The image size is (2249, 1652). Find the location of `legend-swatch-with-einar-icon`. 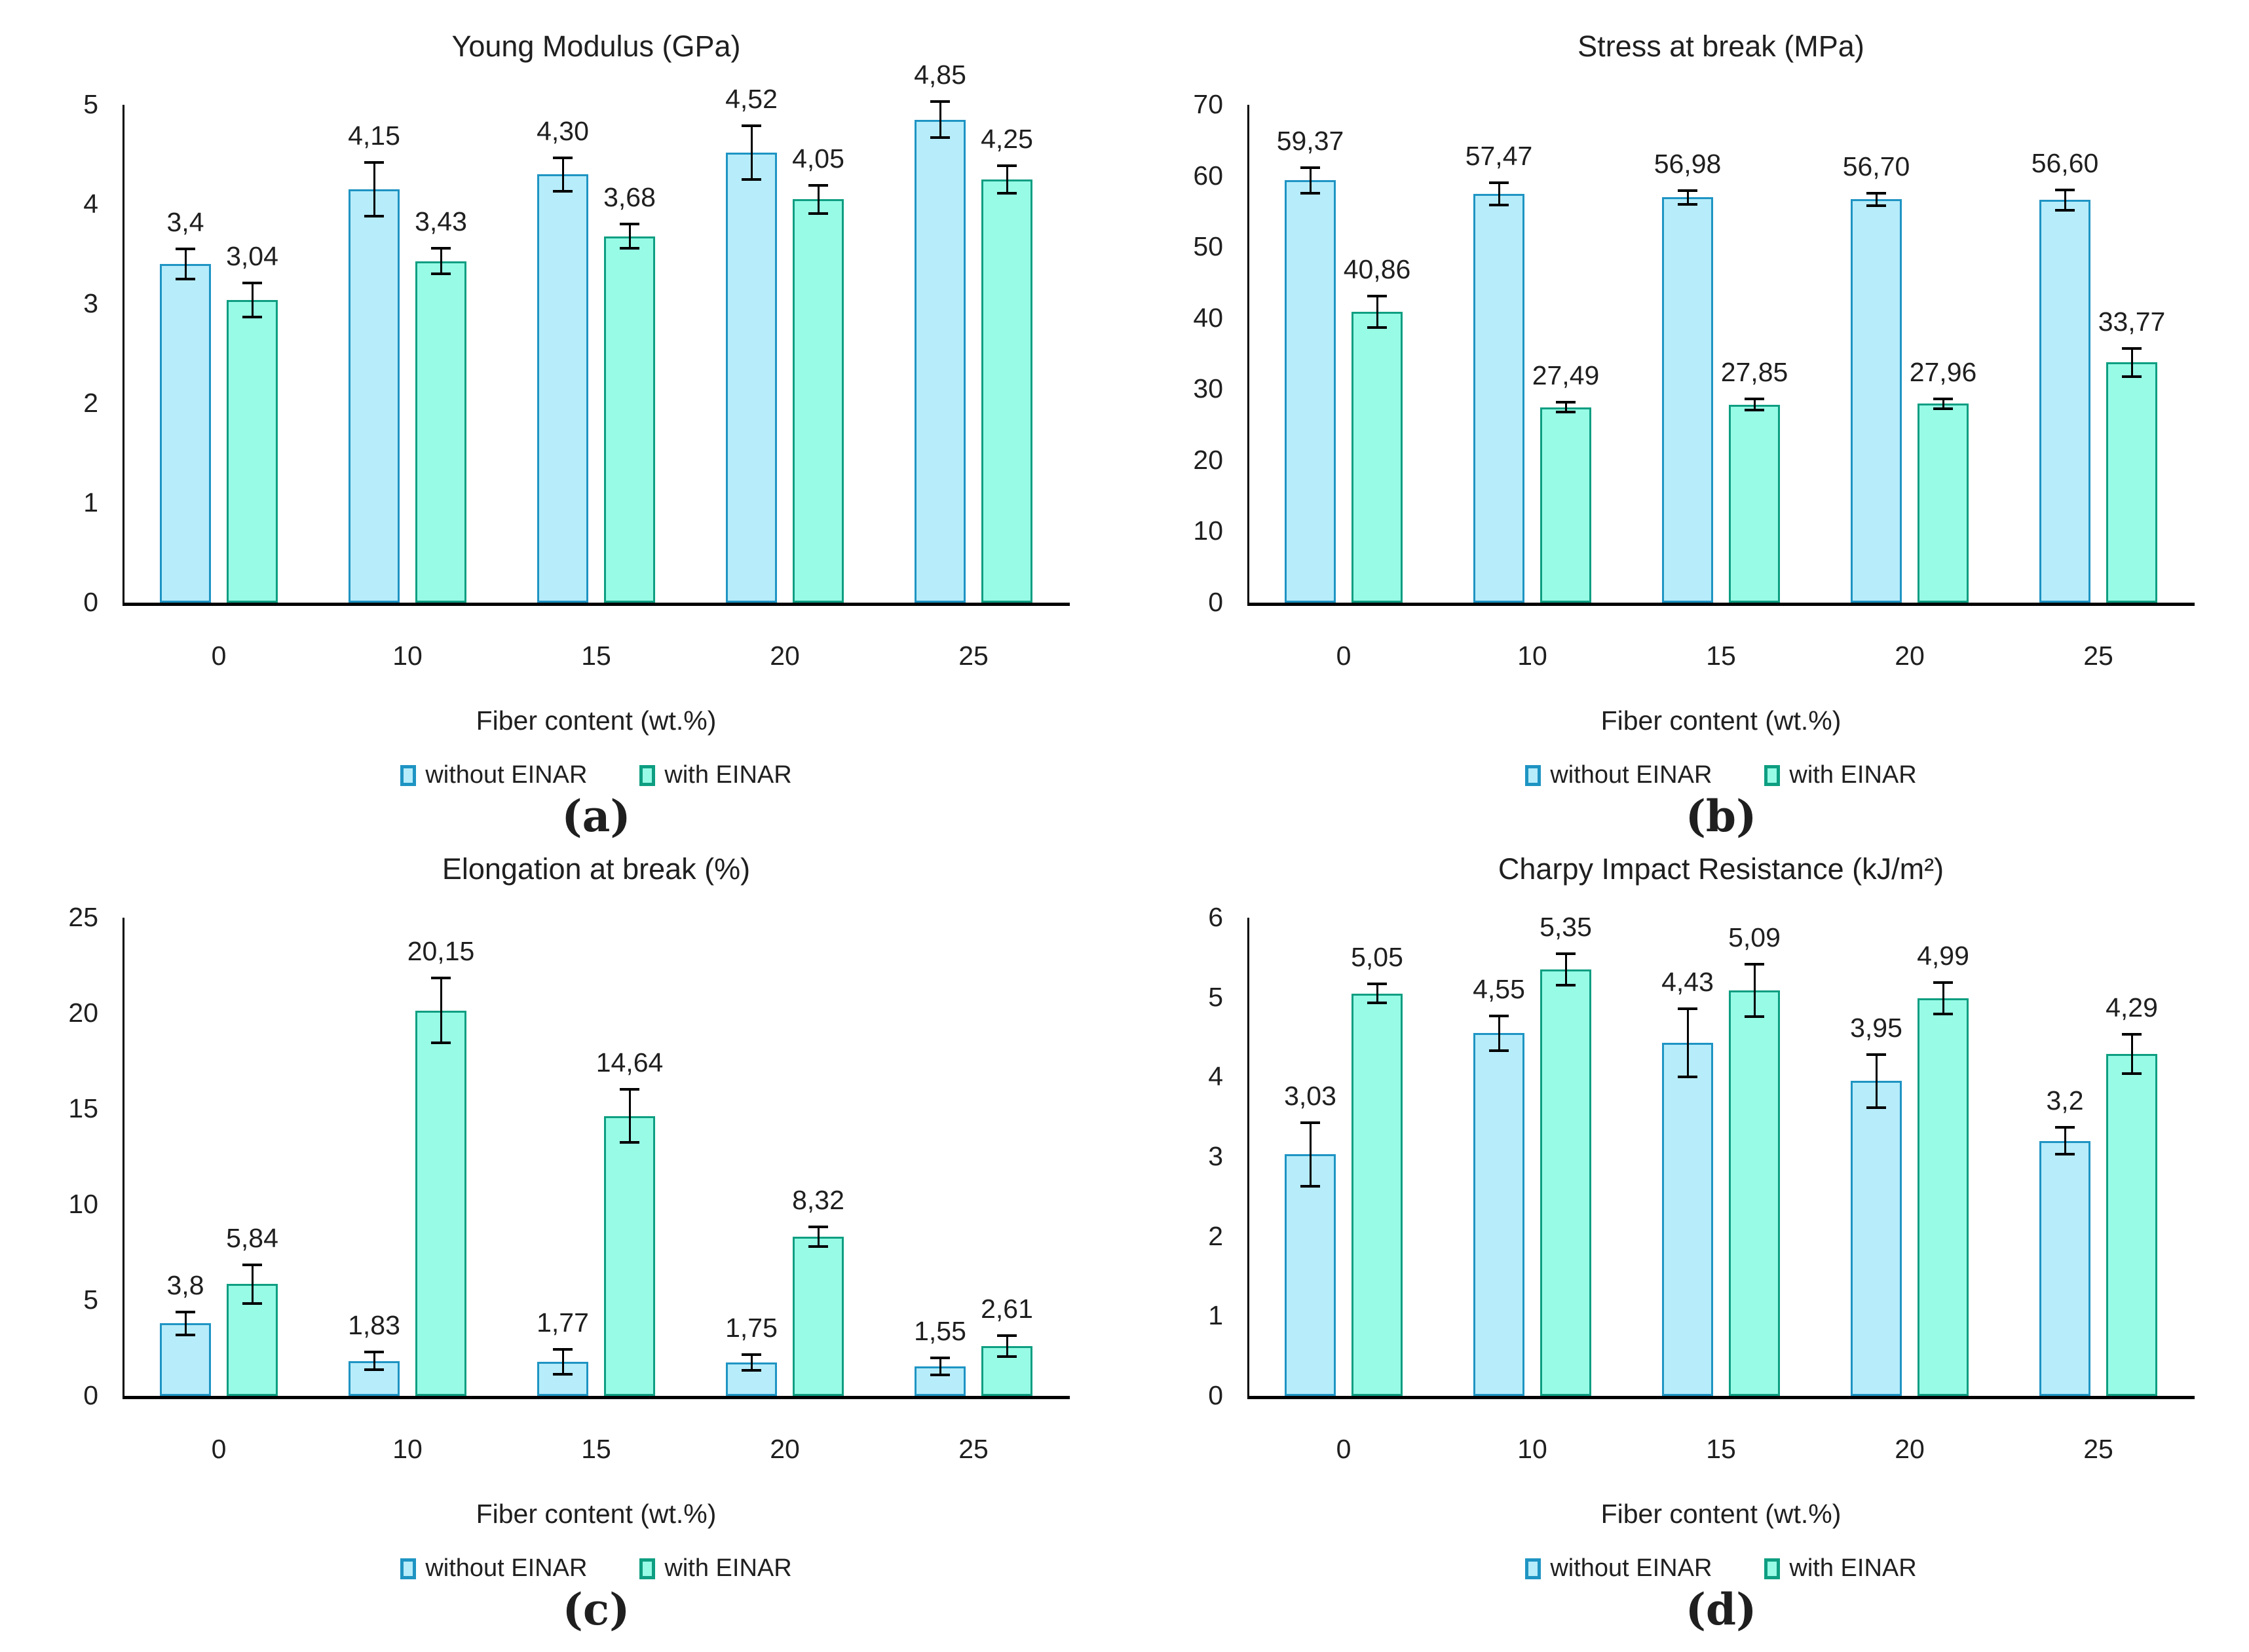

legend-swatch-with-einar-icon is located at coordinates (1772, 1569).